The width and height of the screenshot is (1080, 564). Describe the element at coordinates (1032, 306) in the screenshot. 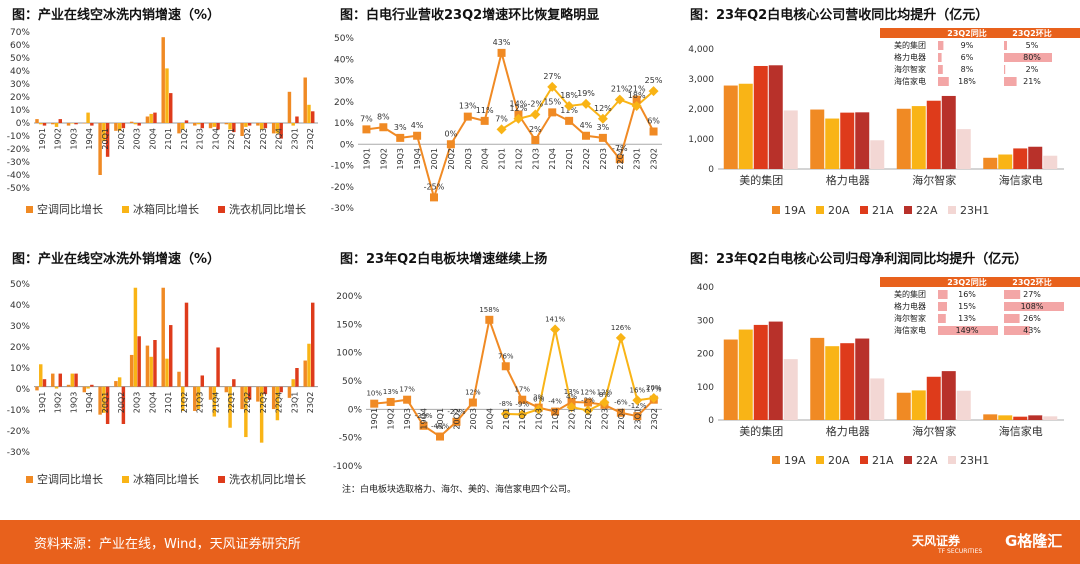

I see `table-value: 108%` at that location.